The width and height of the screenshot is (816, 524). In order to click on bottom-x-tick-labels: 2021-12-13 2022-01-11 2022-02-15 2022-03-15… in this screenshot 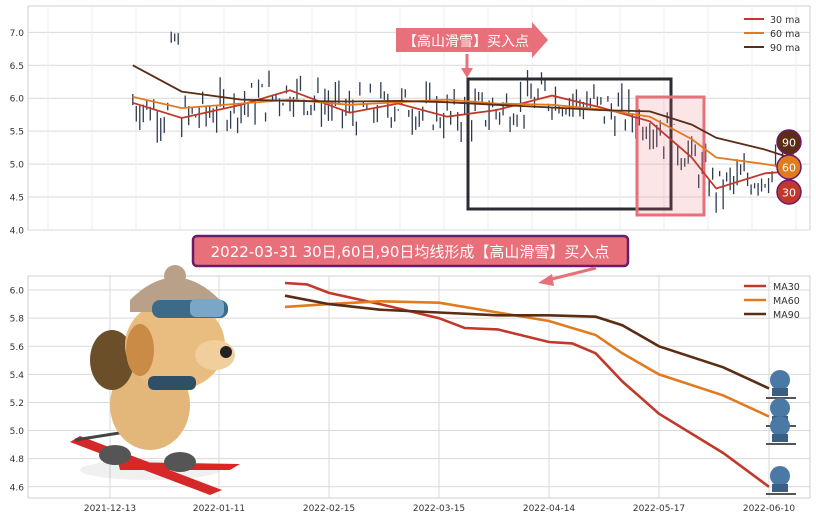, I will do `click(440, 509)`.